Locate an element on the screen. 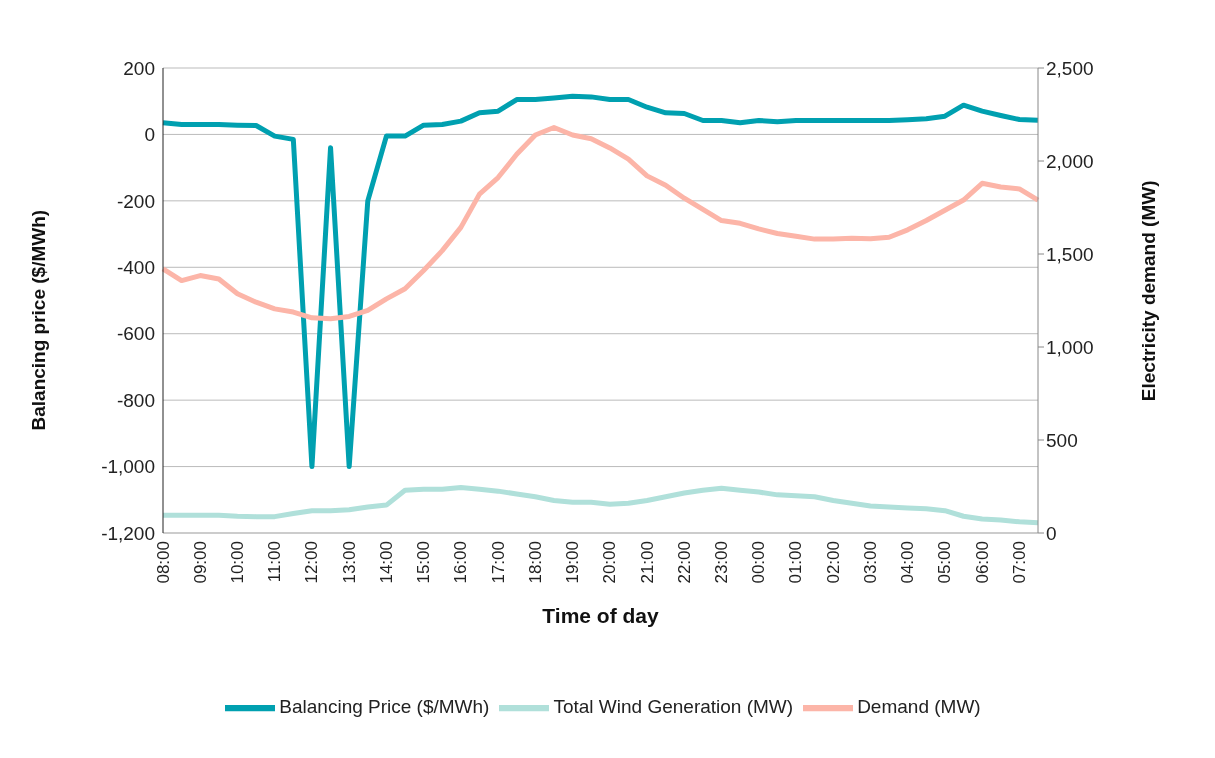  y-tick-label: -1,000 is located at coordinates (128, 467).